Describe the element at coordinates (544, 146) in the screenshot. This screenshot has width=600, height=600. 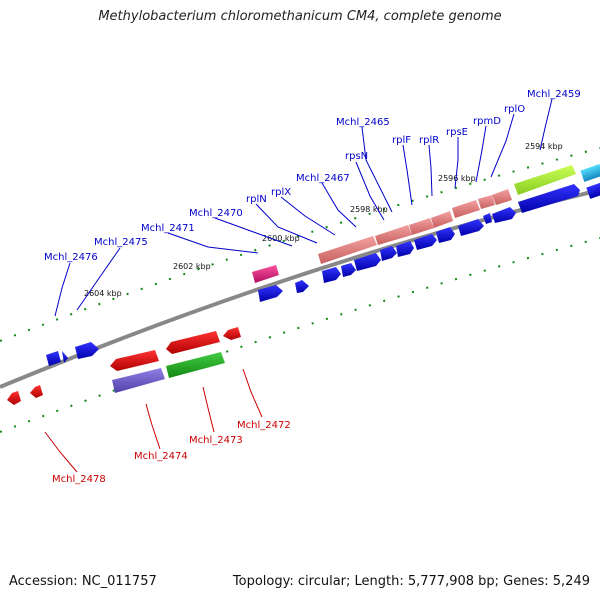
I see `tick-label-2594: 2594 kbp` at that location.